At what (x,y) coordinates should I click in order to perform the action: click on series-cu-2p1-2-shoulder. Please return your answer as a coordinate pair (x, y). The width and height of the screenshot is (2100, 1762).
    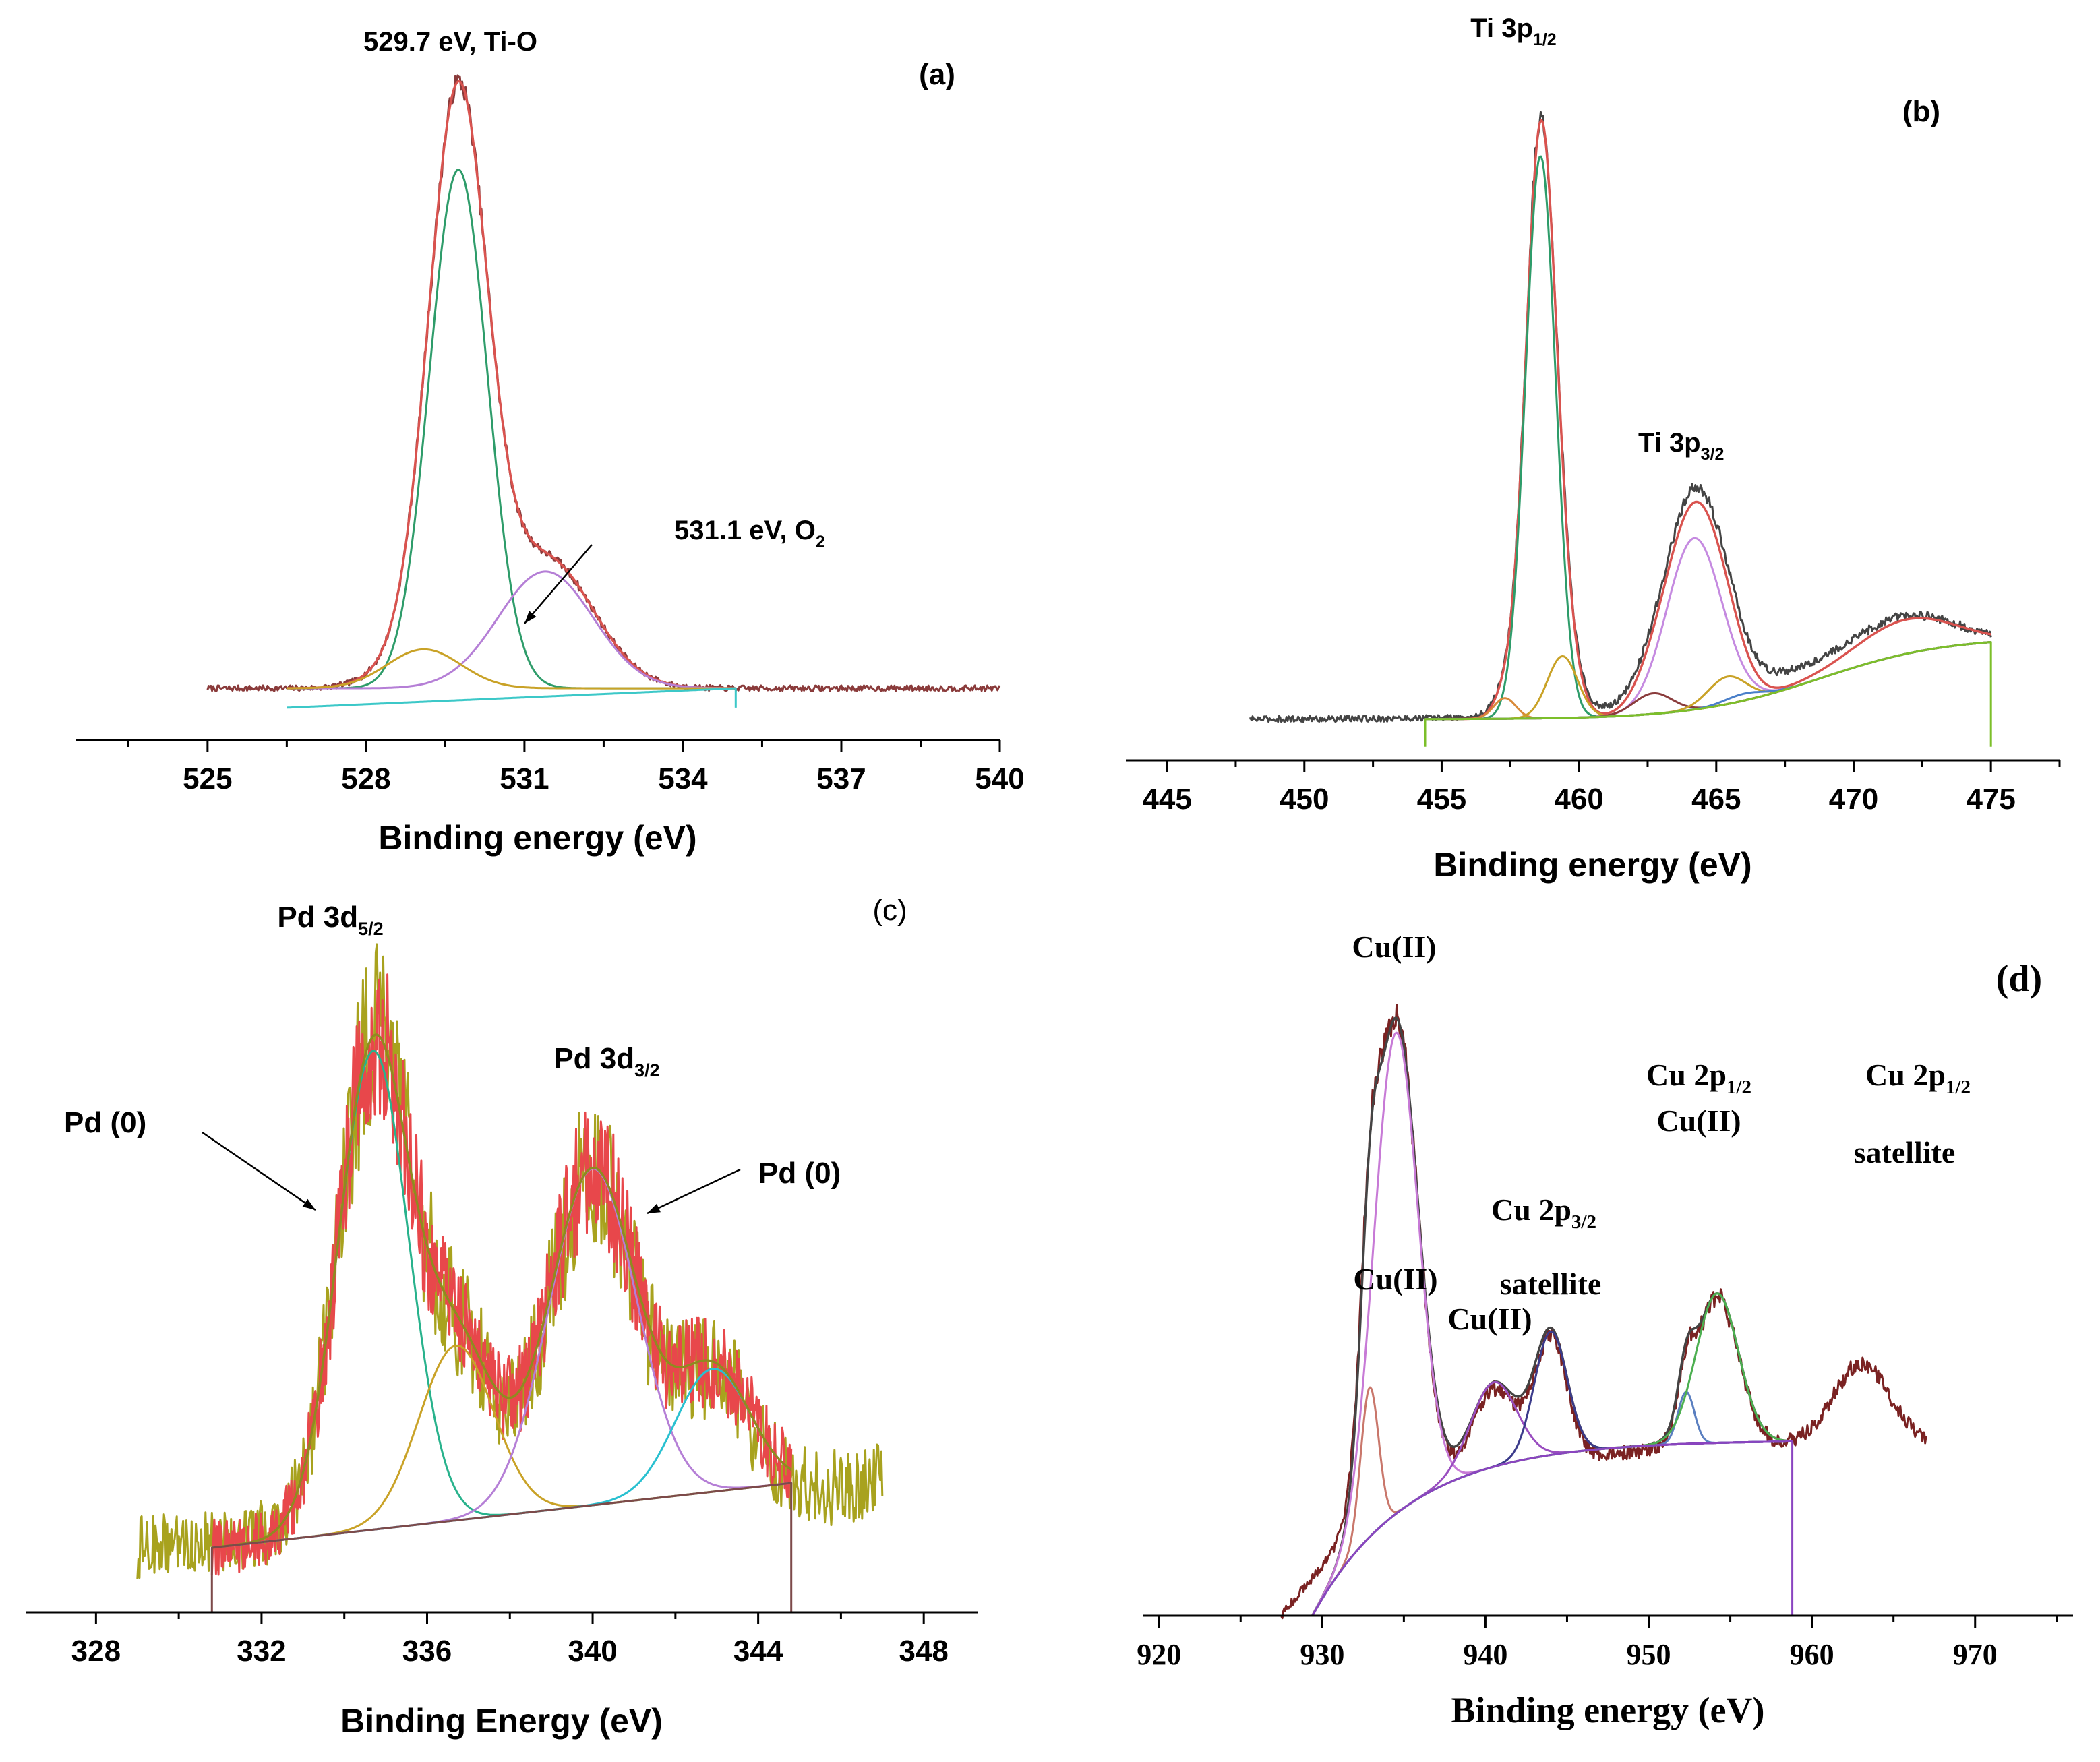
    Looking at the image, I should click on (1552, 1503).